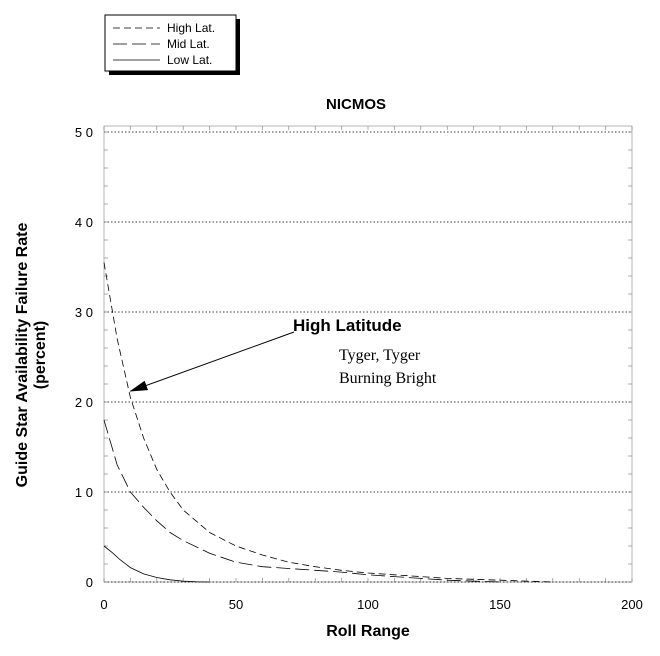  Describe the element at coordinates (84, 132) in the screenshot. I see `y-tick-label: 5 0` at that location.